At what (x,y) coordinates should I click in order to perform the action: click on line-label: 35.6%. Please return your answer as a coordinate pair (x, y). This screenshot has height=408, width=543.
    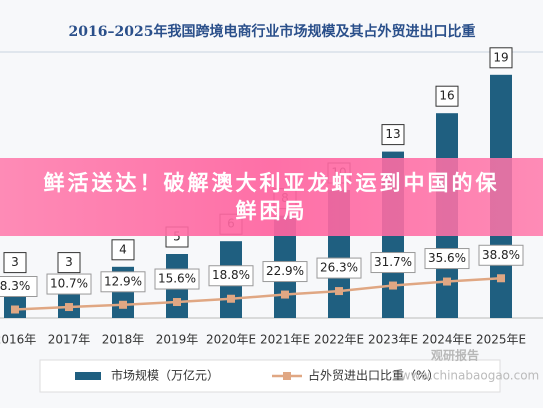
    Looking at the image, I should click on (447, 258).